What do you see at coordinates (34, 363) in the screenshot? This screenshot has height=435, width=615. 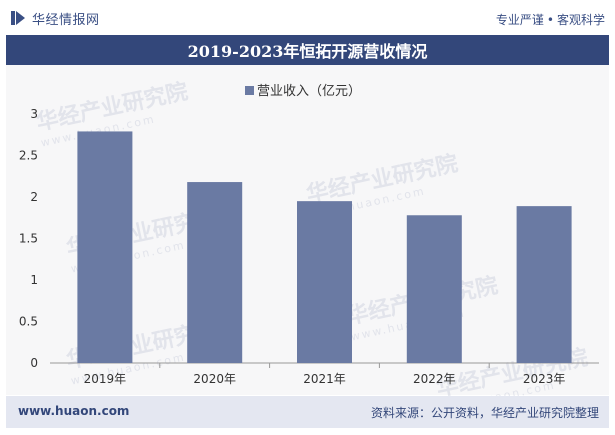 I see `y-tick-label: 0` at bounding box center [34, 363].